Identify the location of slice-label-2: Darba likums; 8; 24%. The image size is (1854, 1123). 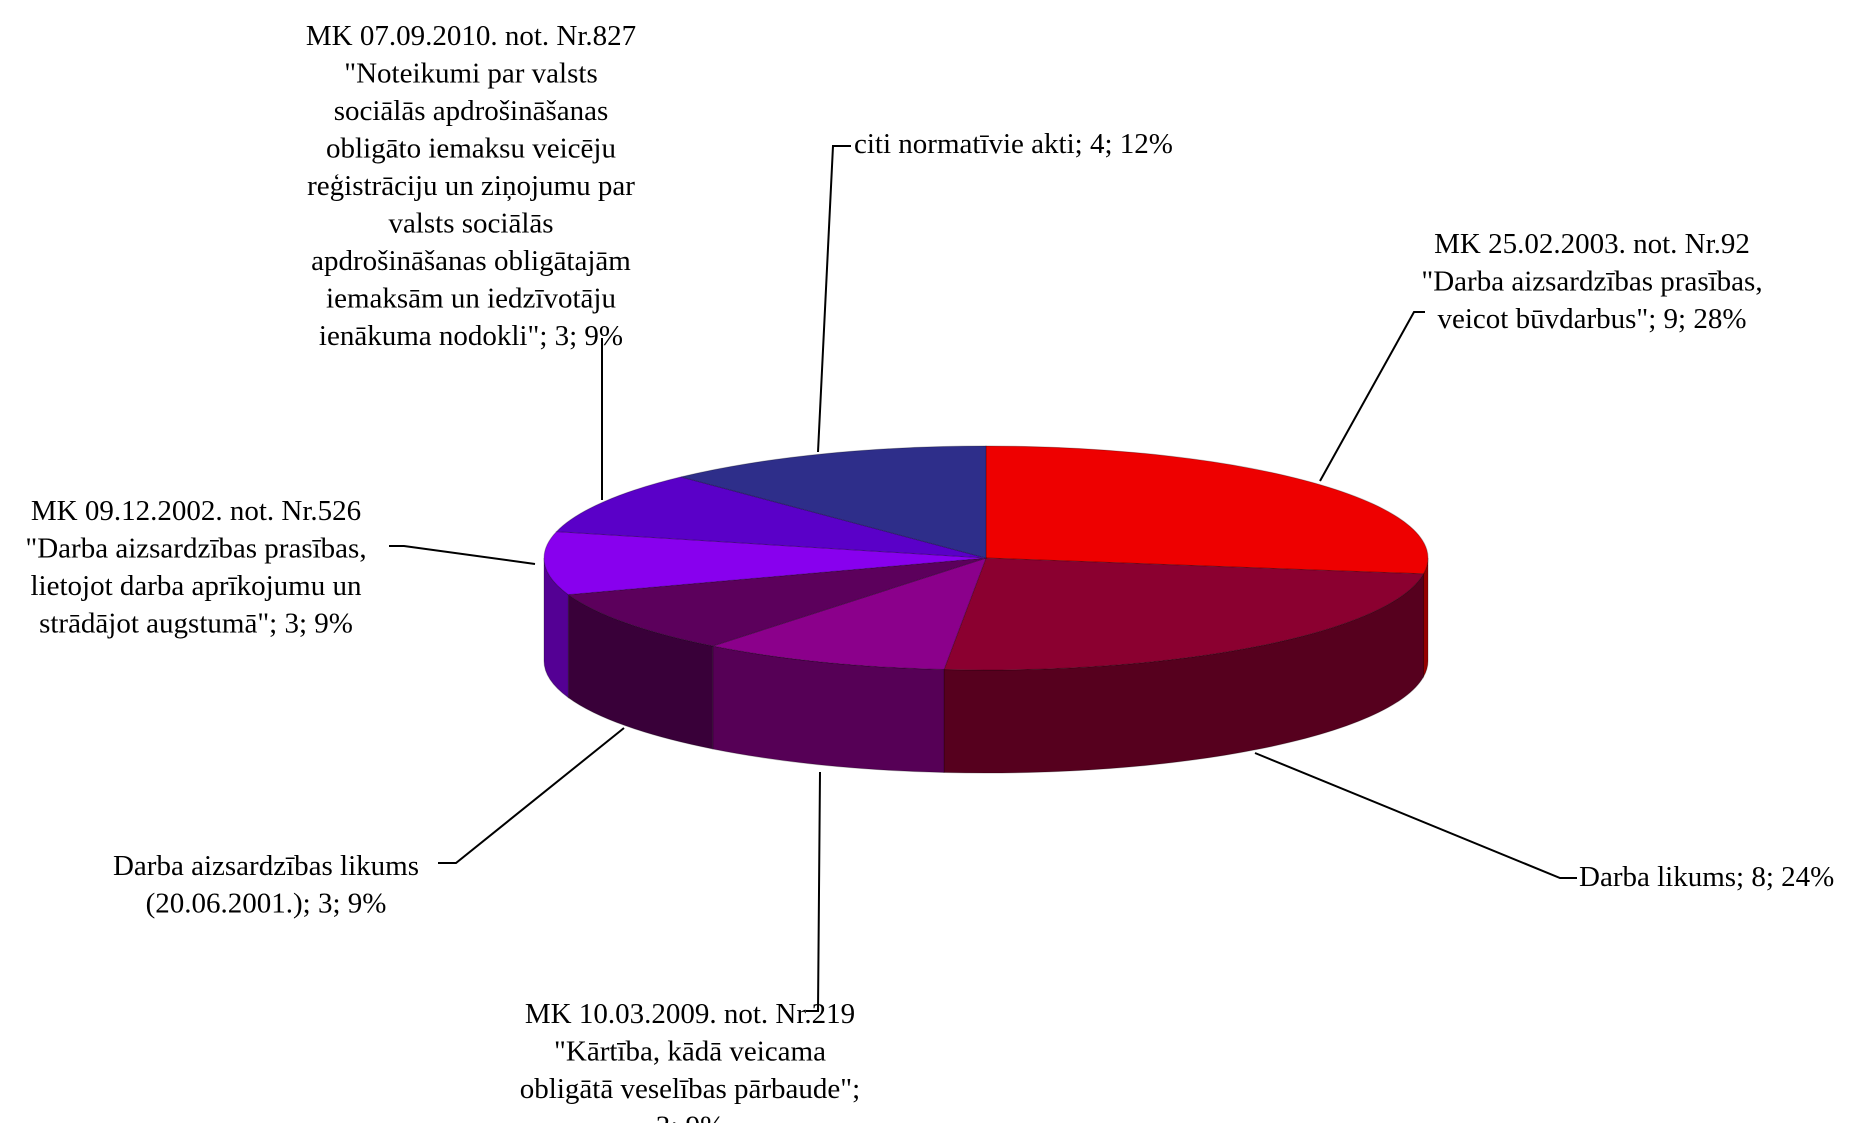
(1706, 877).